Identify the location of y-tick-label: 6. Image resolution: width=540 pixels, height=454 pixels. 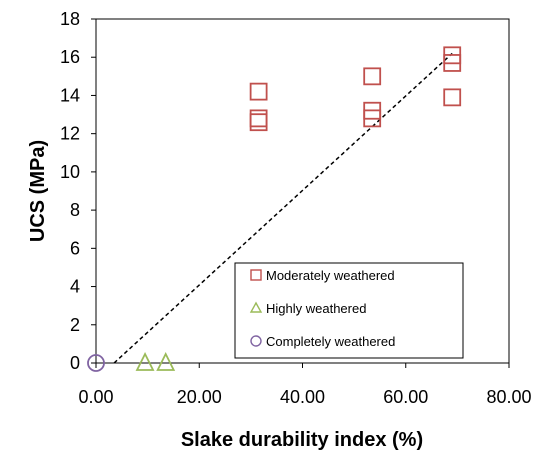
(75, 248).